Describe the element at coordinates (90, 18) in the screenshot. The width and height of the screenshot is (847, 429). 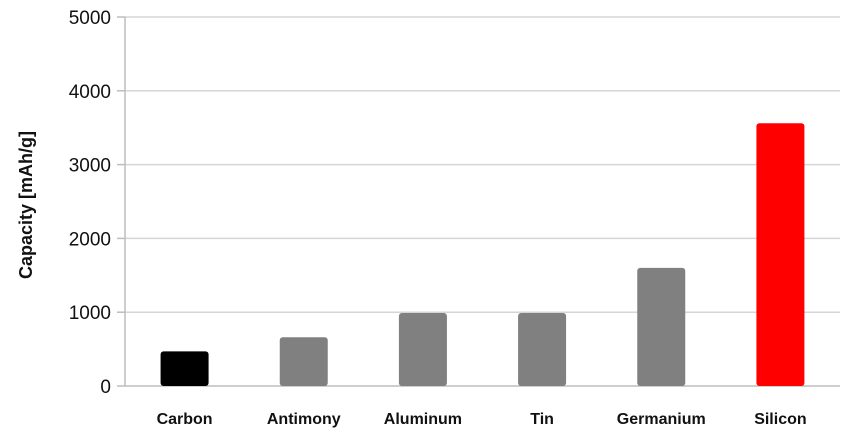
I see `y-tick-label: 5000` at that location.